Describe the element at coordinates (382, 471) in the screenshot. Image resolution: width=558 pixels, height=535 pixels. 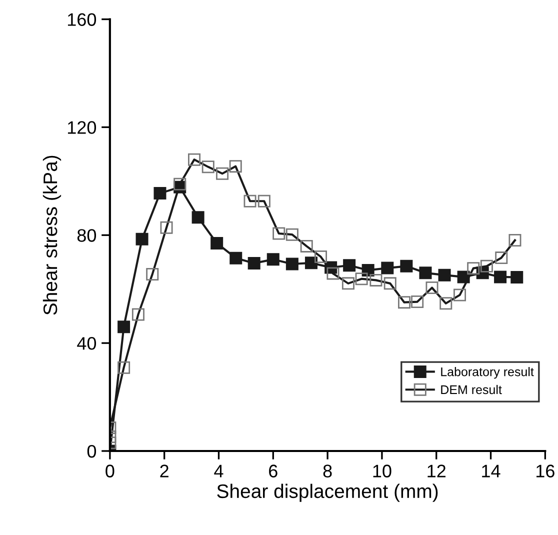
I see `x-tick-label: 10` at that location.